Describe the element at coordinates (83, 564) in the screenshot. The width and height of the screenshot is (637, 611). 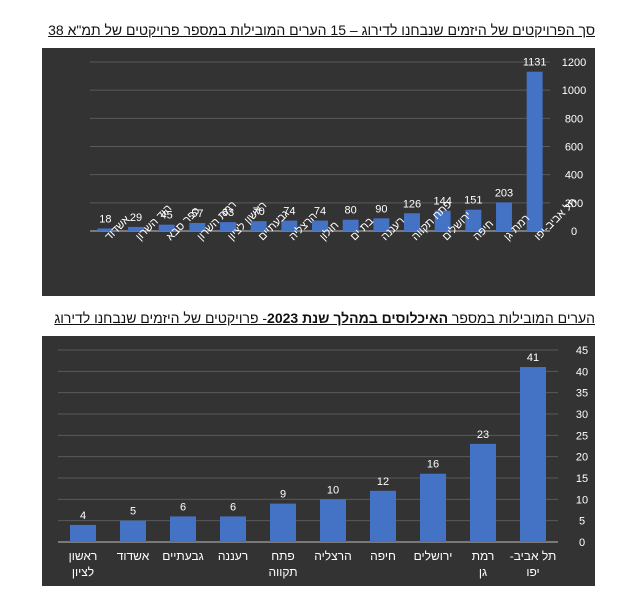
I see `chart-2-category-label: ראשון לציון` at that location.